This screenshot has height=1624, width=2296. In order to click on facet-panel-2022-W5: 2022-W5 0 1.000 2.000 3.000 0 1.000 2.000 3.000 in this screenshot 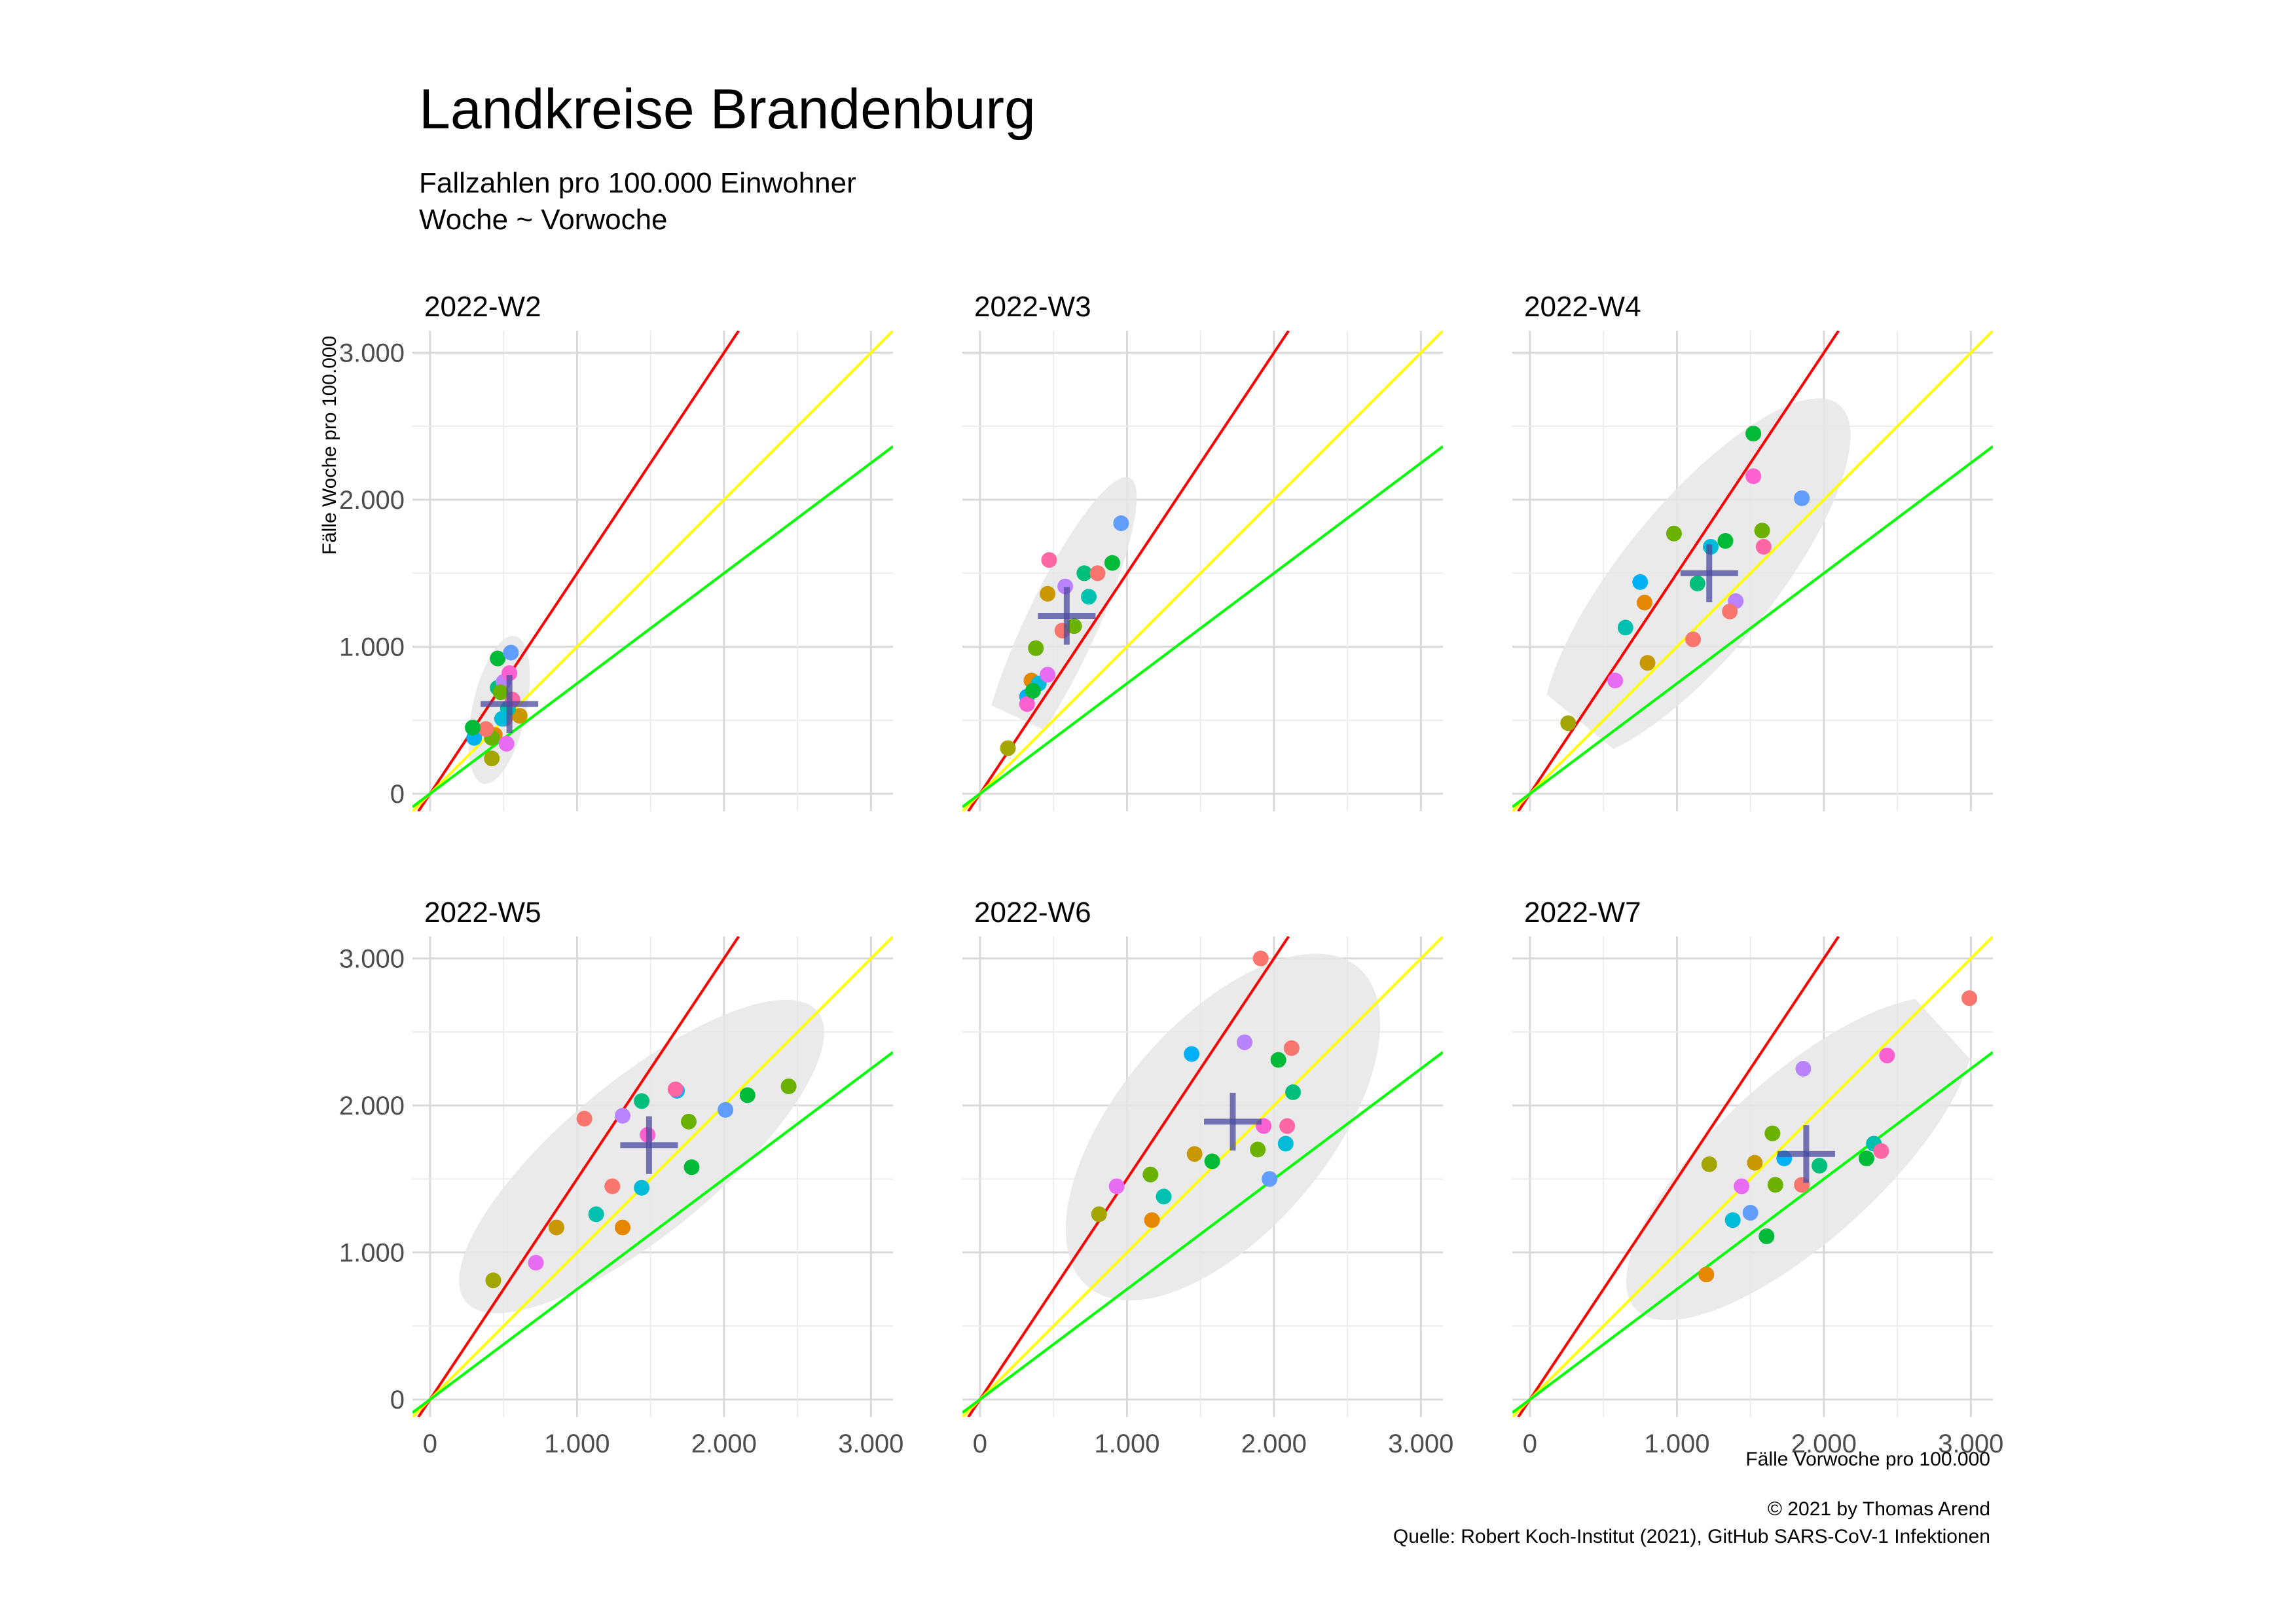, I will do `click(621, 1177)`.